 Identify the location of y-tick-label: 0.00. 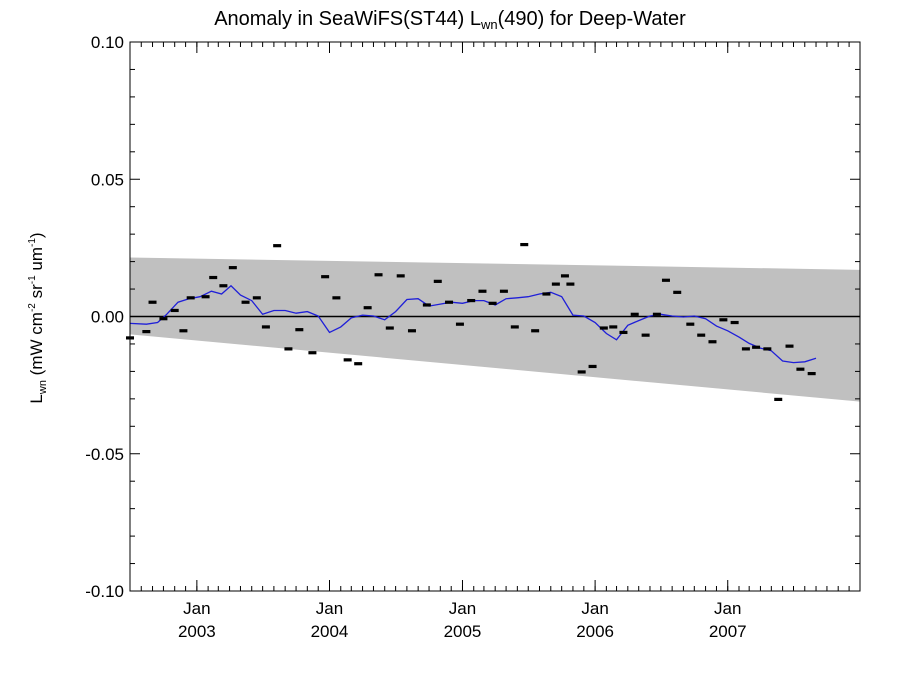
(107, 317).